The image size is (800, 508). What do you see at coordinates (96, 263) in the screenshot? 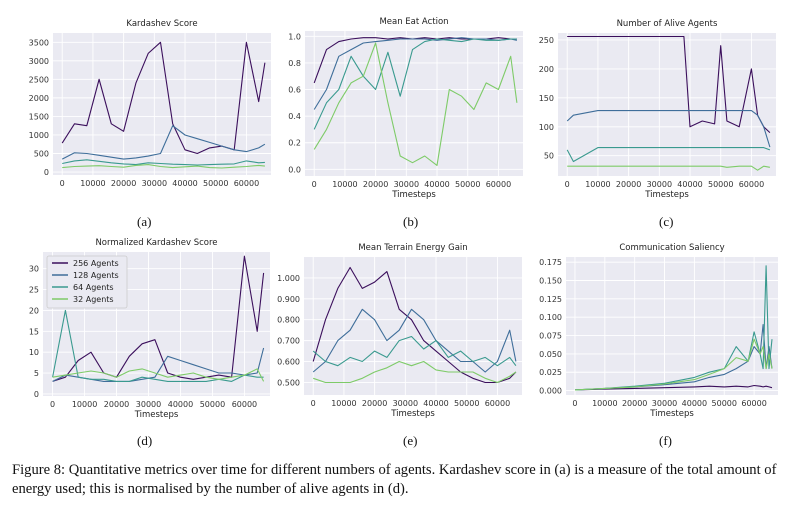
I see `legend-label: 256 Agents` at bounding box center [96, 263].